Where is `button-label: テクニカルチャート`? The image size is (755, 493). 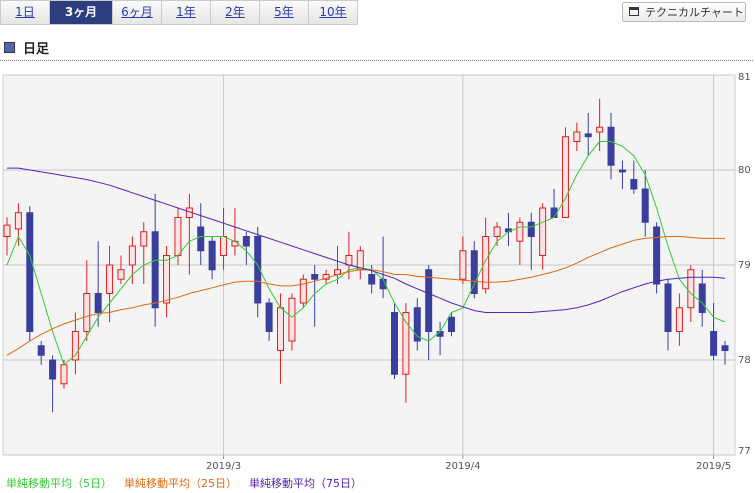 button-label: テクニカルチャート is located at coordinates (694, 12).